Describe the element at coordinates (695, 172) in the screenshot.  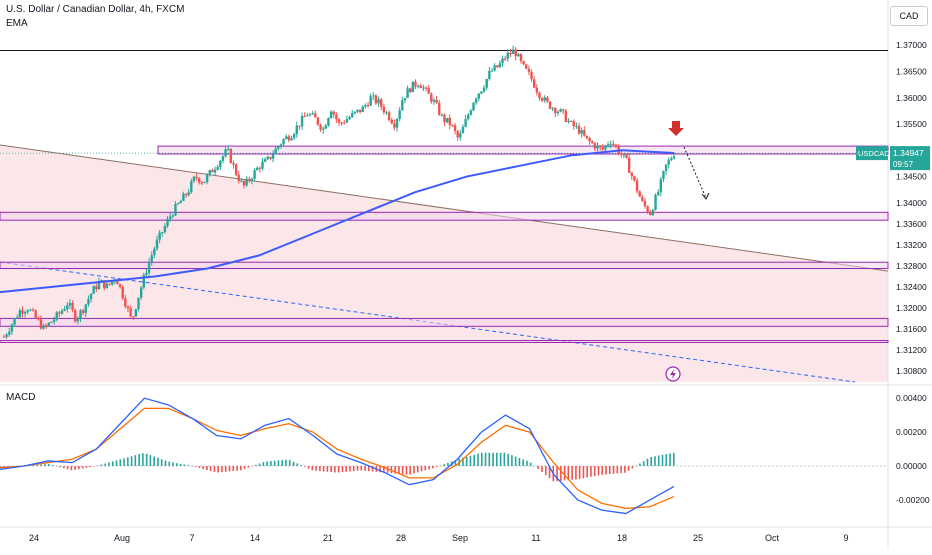
I see `projection-line` at that location.